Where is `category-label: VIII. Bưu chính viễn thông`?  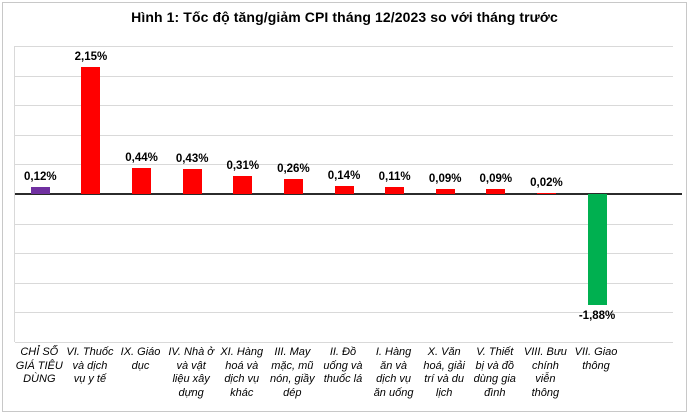 category-label: VIII. Bưu chính viễn thông is located at coordinates (545, 372).